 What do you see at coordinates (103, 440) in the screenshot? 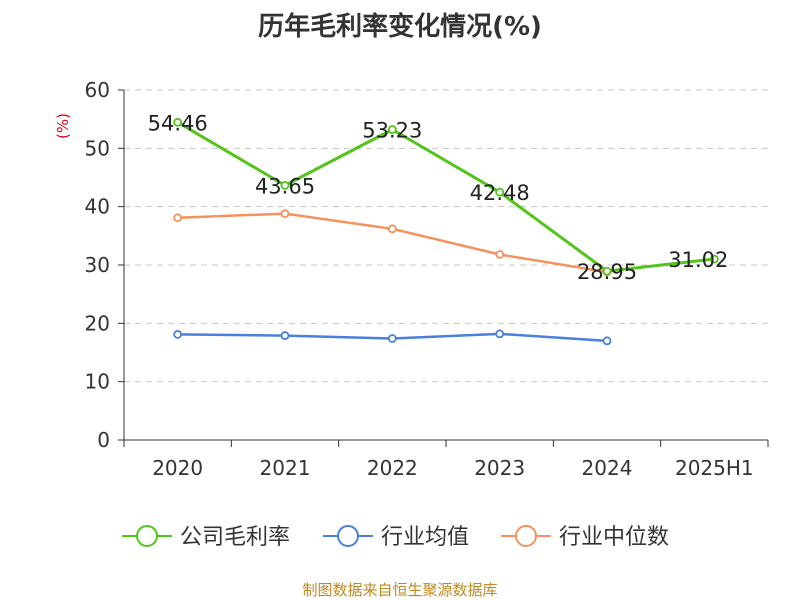
I see `y-tick-label: 0` at bounding box center [103, 440].